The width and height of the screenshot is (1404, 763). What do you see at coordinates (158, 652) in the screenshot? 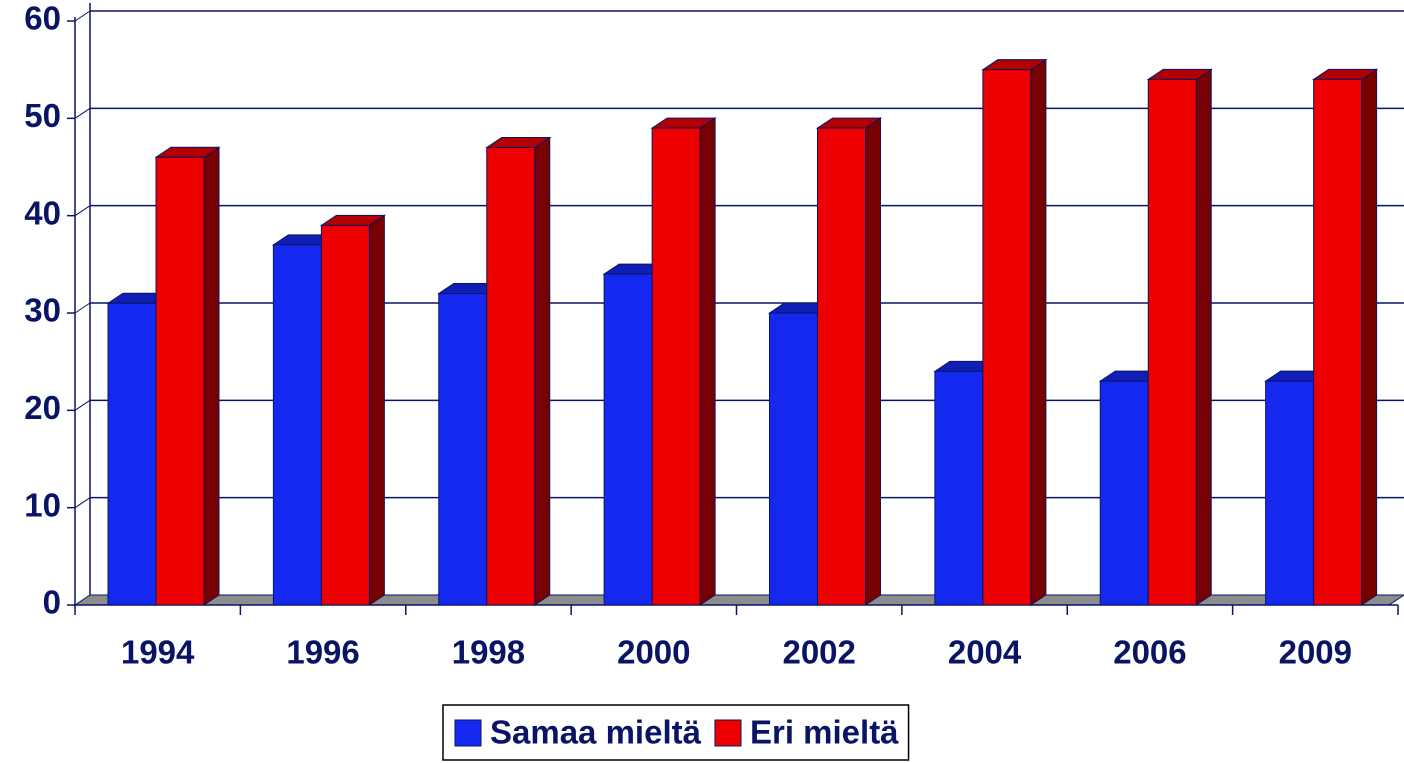
I see `x-tick-label: 1994` at bounding box center [158, 652].